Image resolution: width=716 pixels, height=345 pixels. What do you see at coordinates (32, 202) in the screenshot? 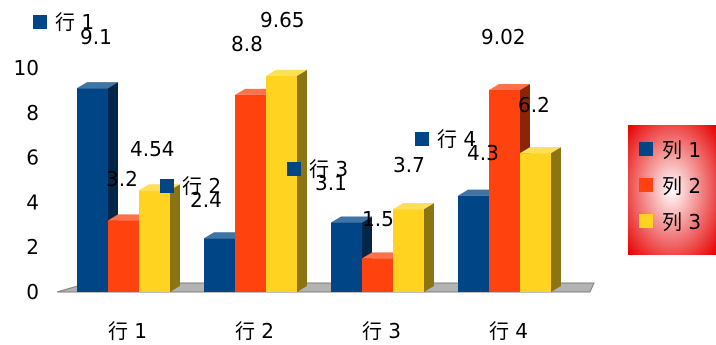
I see `y-tick-label: 4` at bounding box center [32, 202].